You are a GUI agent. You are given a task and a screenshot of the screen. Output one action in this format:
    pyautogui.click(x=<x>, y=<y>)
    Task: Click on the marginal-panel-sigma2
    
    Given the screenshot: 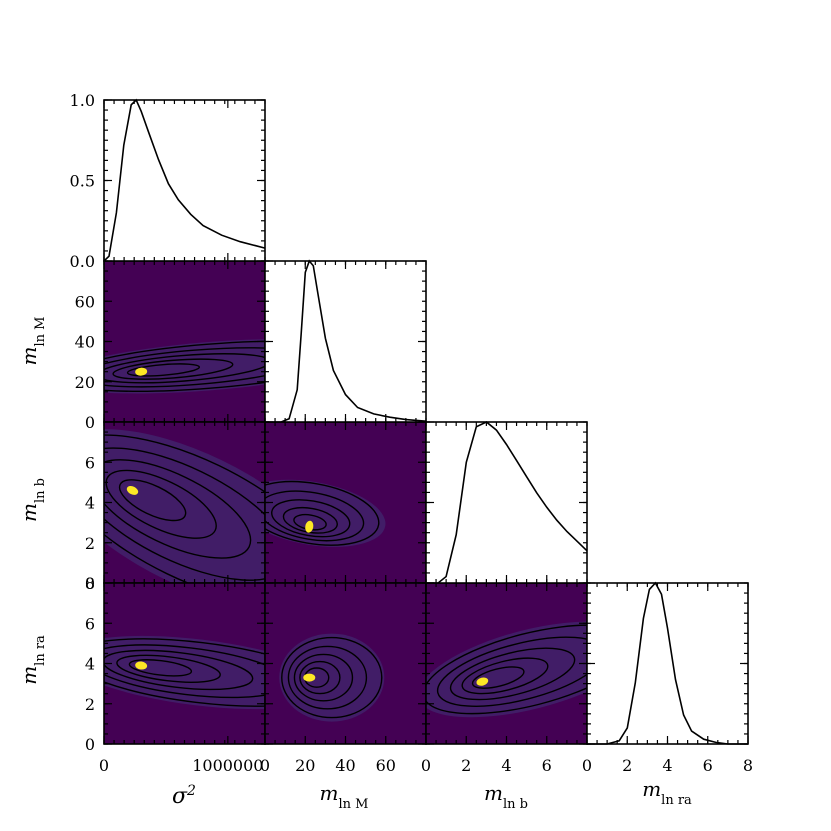 What is the action you would take?
    pyautogui.click(x=184, y=180)
    